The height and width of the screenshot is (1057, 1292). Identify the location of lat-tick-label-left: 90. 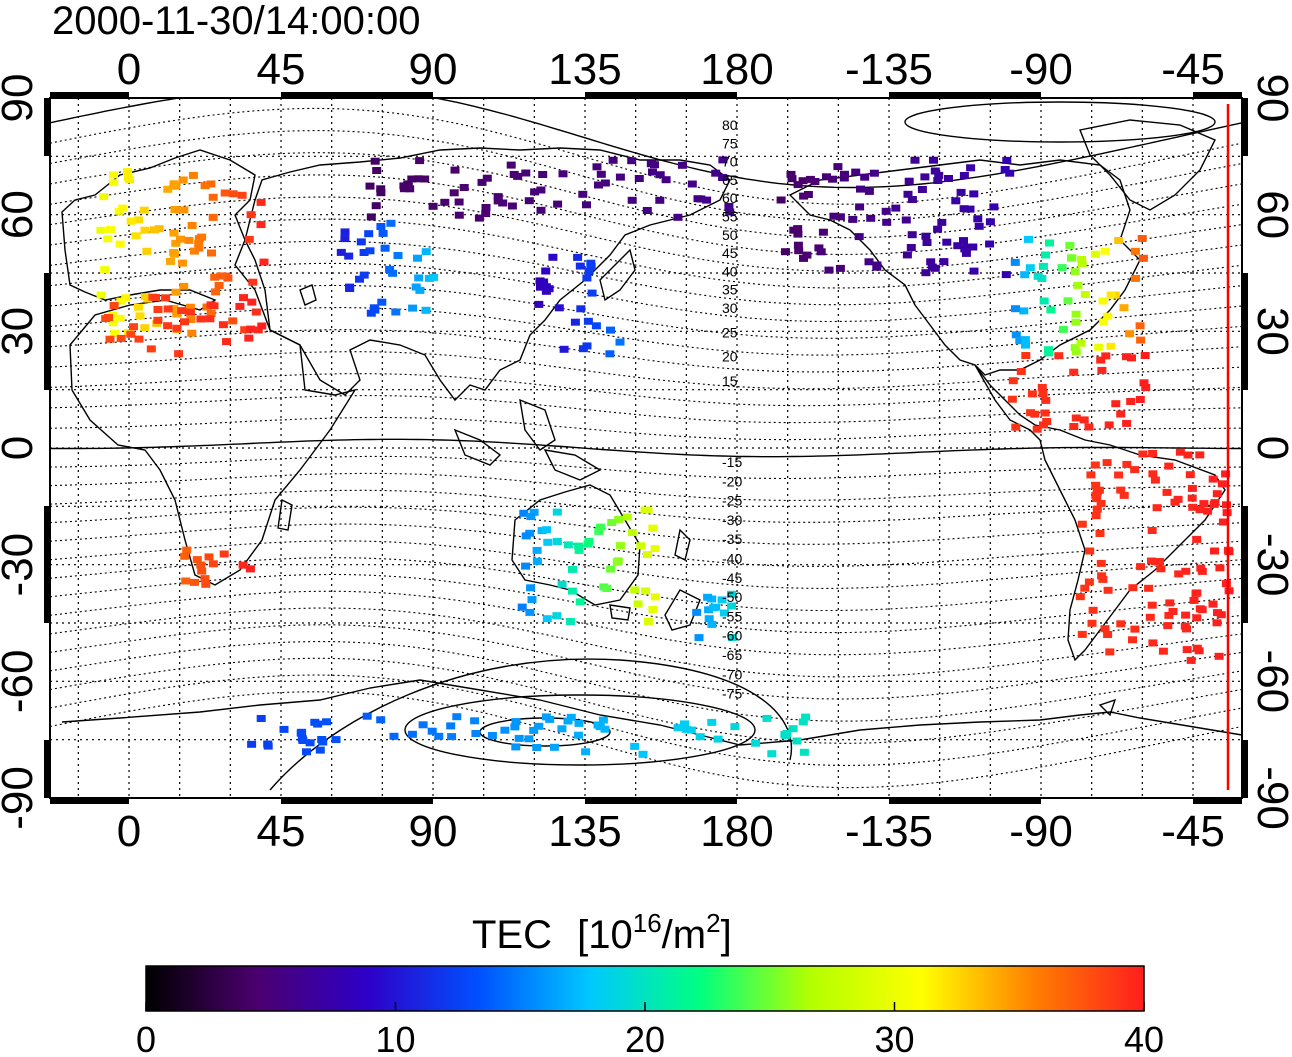
(21, 98).